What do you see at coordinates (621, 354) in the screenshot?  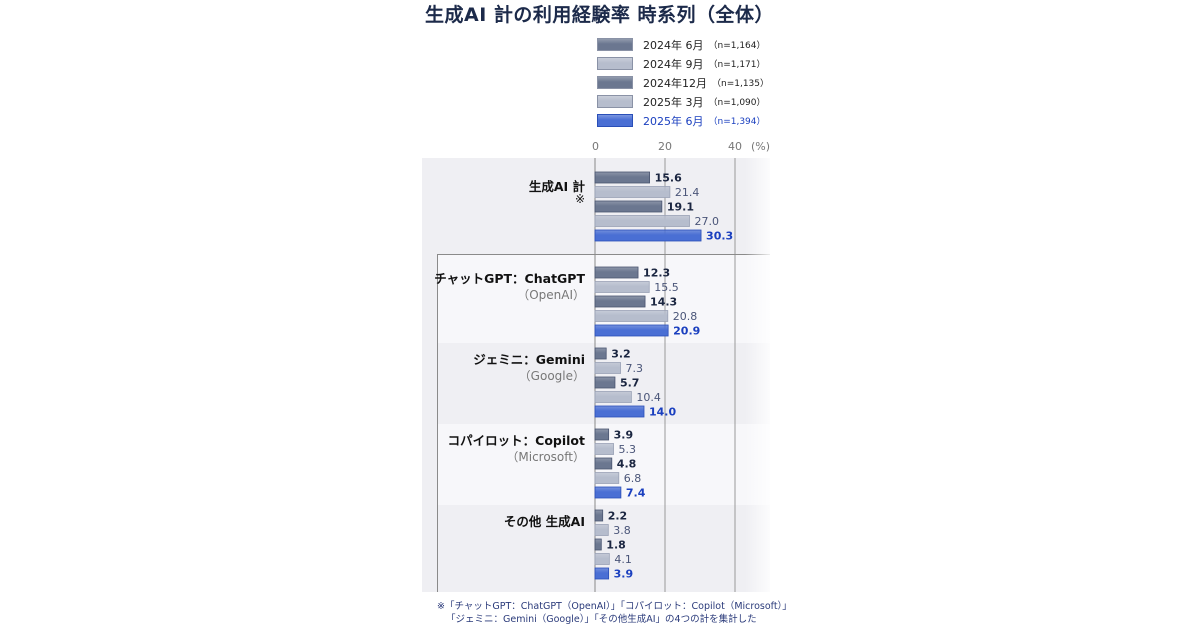 I see `data-label: 3.2` at bounding box center [621, 354].